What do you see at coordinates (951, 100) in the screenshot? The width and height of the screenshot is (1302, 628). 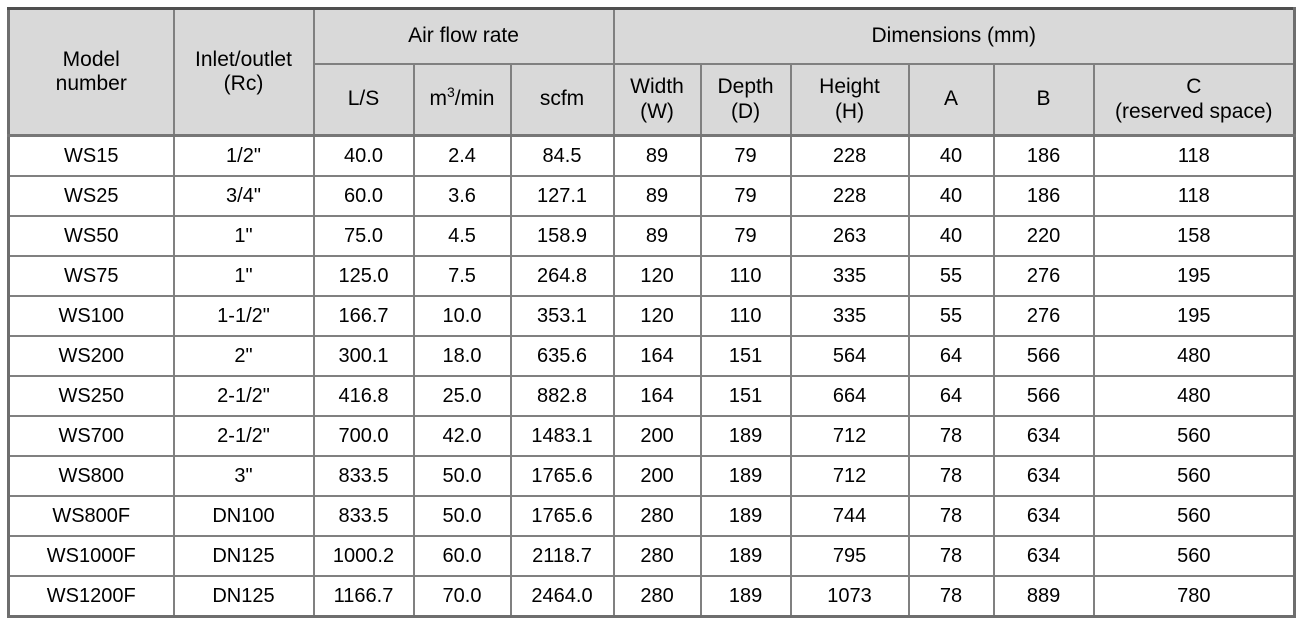 I see `header-cell-a: A` at bounding box center [951, 100].